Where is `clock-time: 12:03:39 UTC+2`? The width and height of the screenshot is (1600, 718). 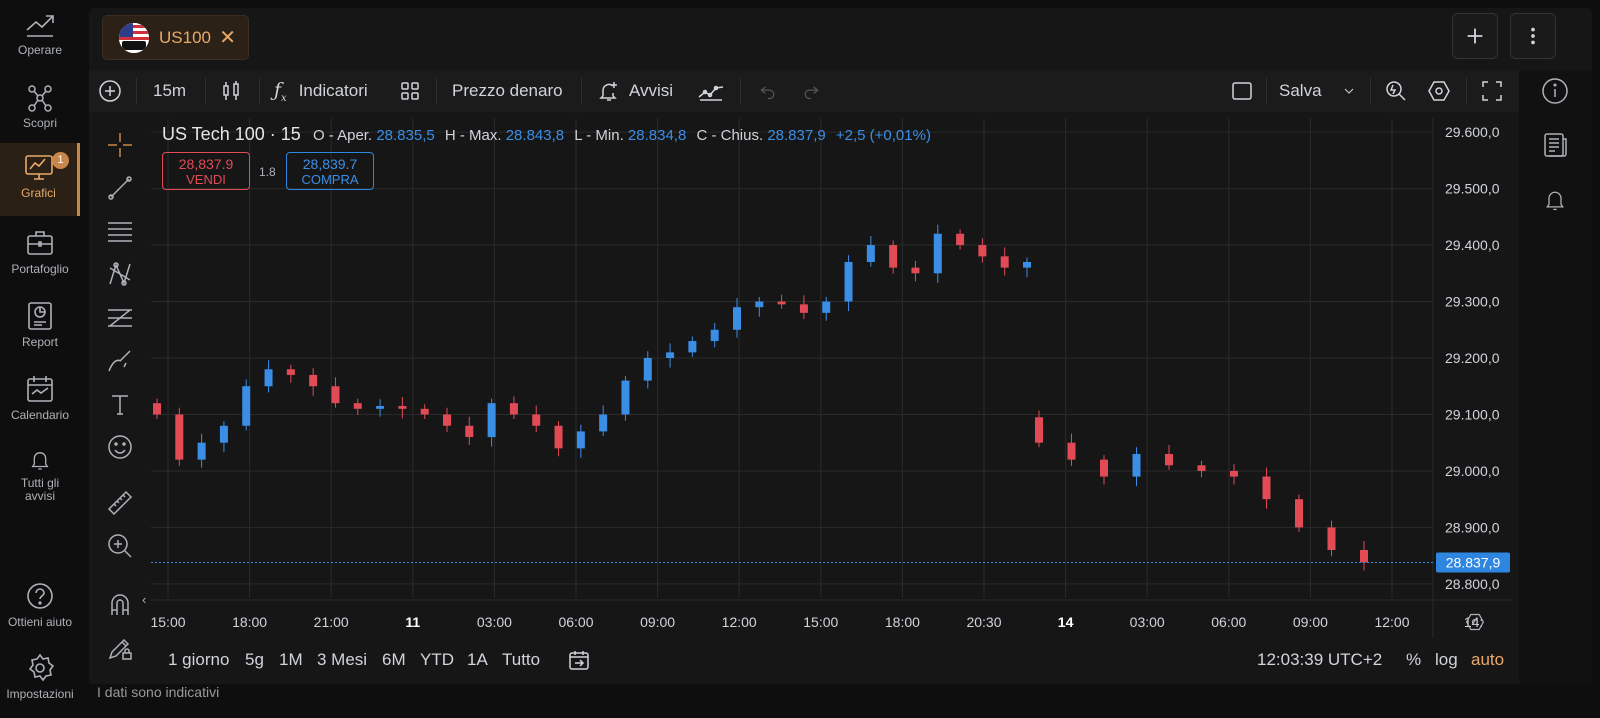 clock-time: 12:03:39 UTC+2 is located at coordinates (1320, 659).